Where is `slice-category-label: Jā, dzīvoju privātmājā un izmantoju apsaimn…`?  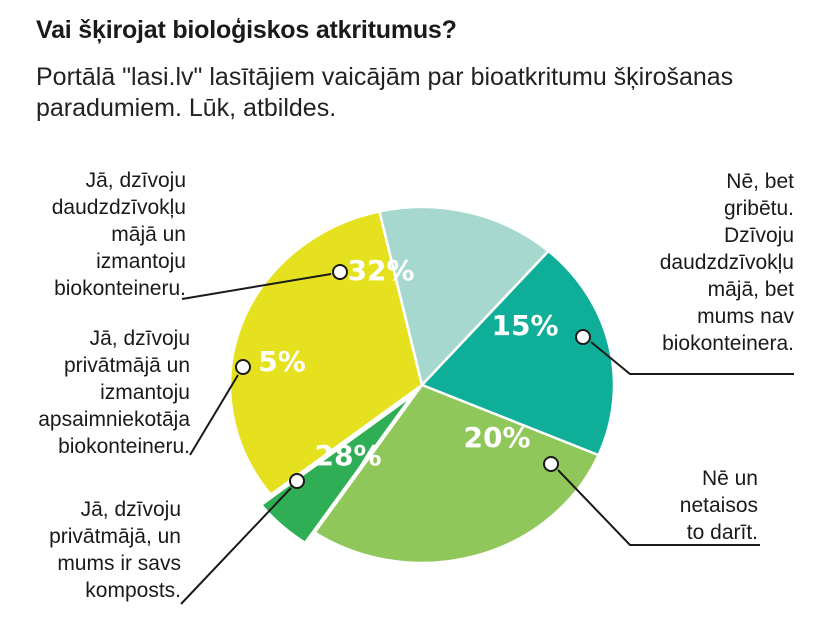 slice-category-label: Jā, dzīvoju privātmājā un izmantoju apsaimn… is located at coordinates (114, 392).